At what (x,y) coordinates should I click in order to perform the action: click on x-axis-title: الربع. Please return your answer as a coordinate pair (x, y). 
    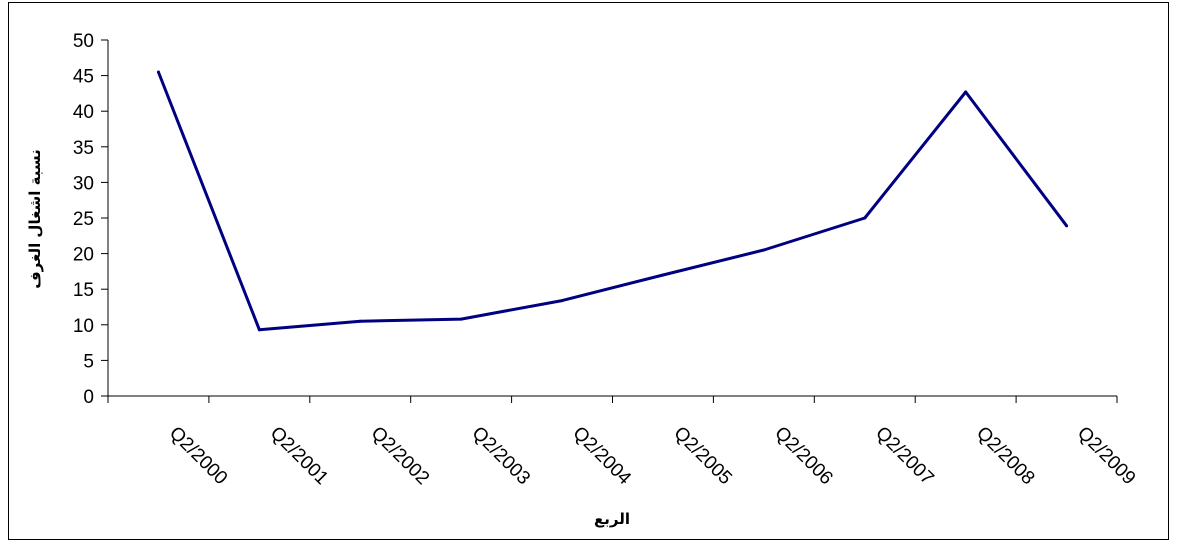
    Looking at the image, I should click on (612, 519).